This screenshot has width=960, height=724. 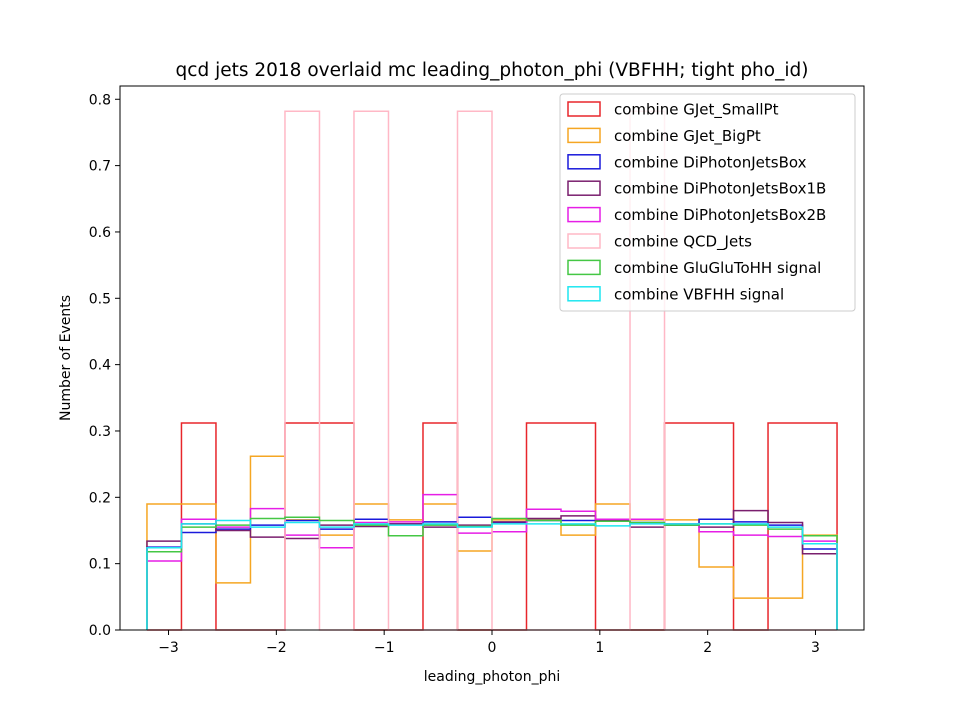 I want to click on x-tick-label: 2, so click(x=707, y=648).